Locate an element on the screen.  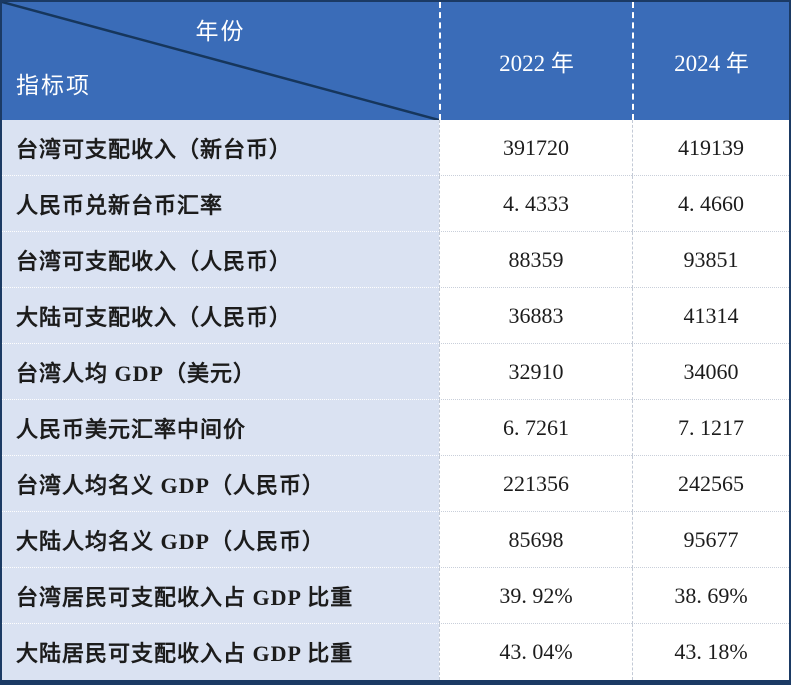
value-2022: 4. 4333 is located at coordinates (535, 204).